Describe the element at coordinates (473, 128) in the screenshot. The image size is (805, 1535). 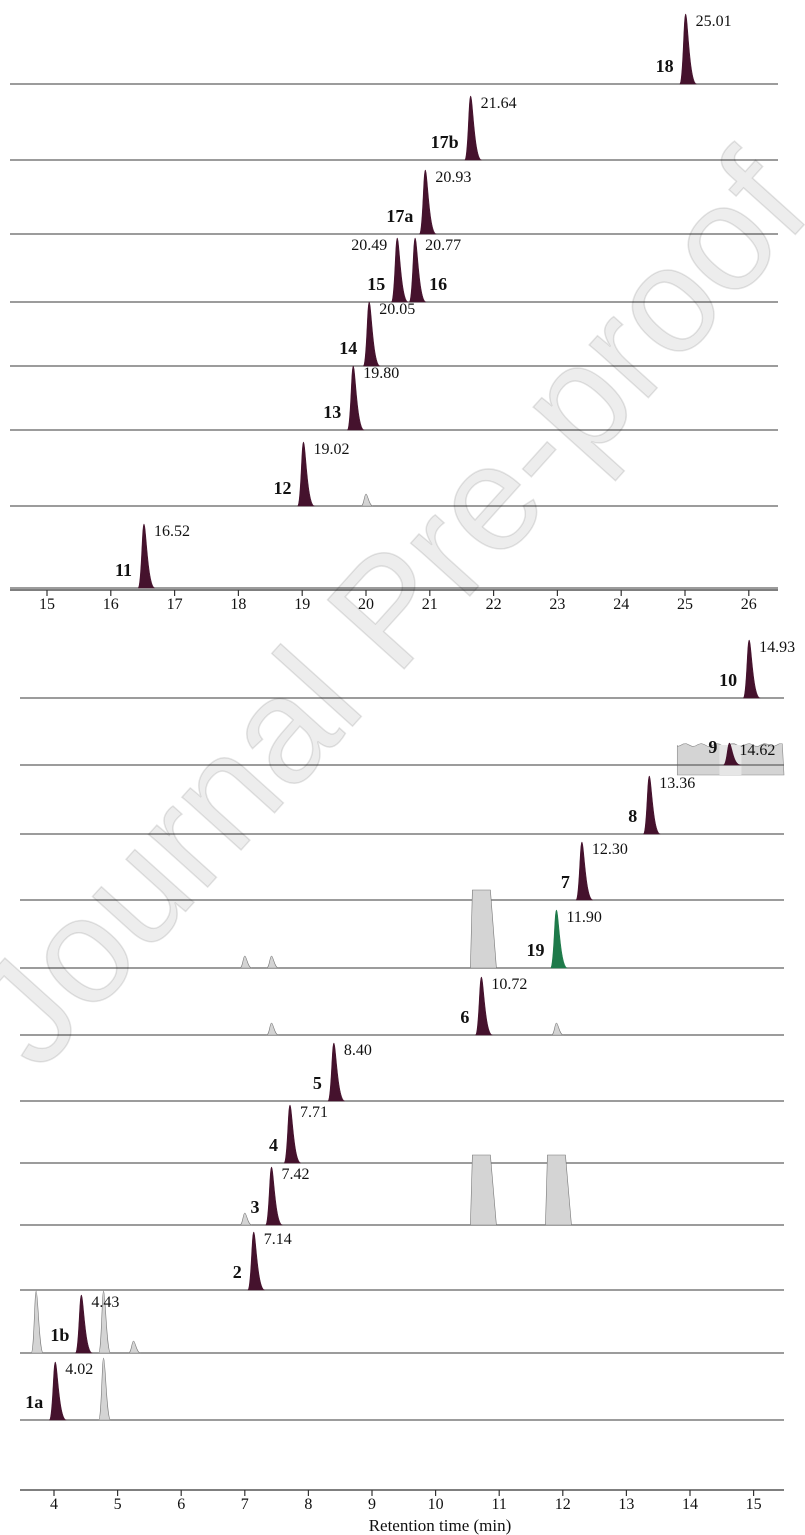
I see `peak-17b` at that location.